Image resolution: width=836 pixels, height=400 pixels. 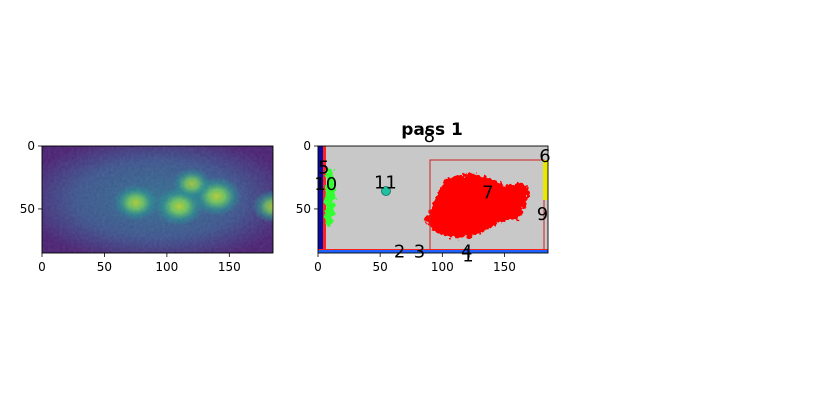 What do you see at coordinates (544, 156) in the screenshot?
I see `region-label: 6` at bounding box center [544, 156].